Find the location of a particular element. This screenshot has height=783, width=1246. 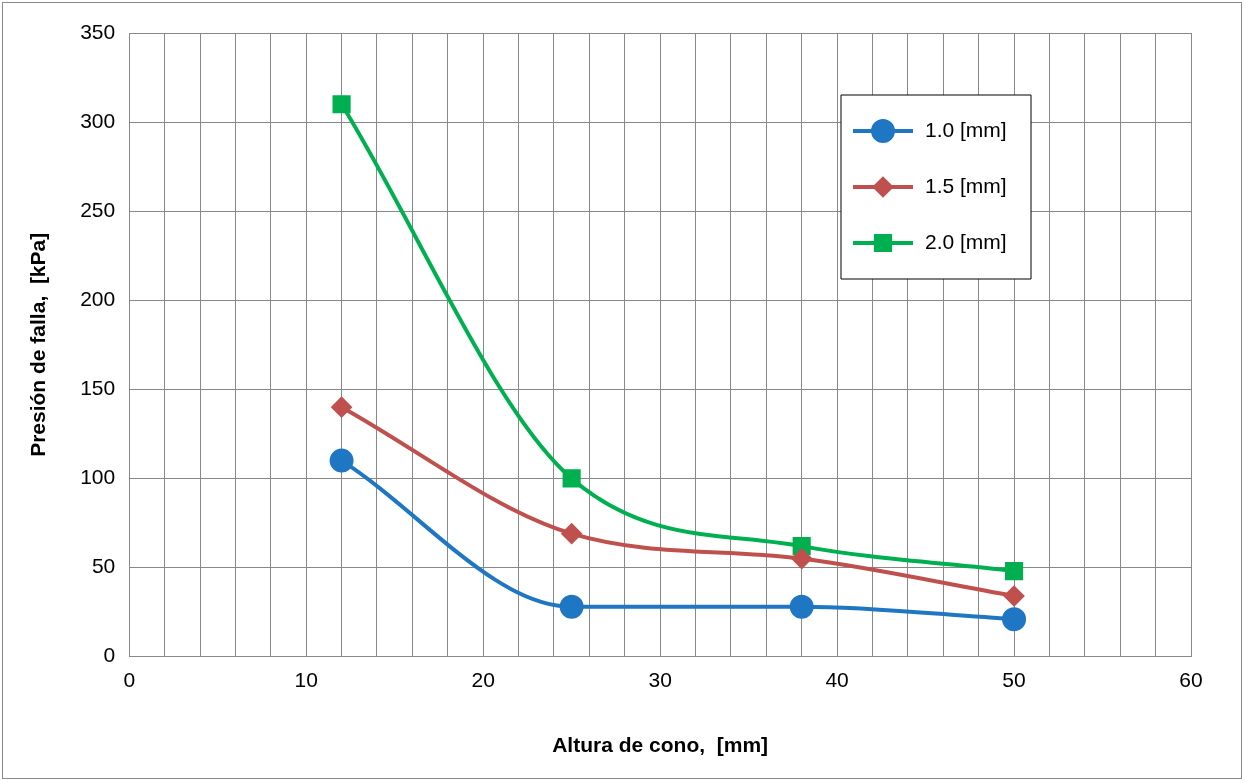

x-axis-title: Altura de cono, [mm] is located at coordinates (660, 745).